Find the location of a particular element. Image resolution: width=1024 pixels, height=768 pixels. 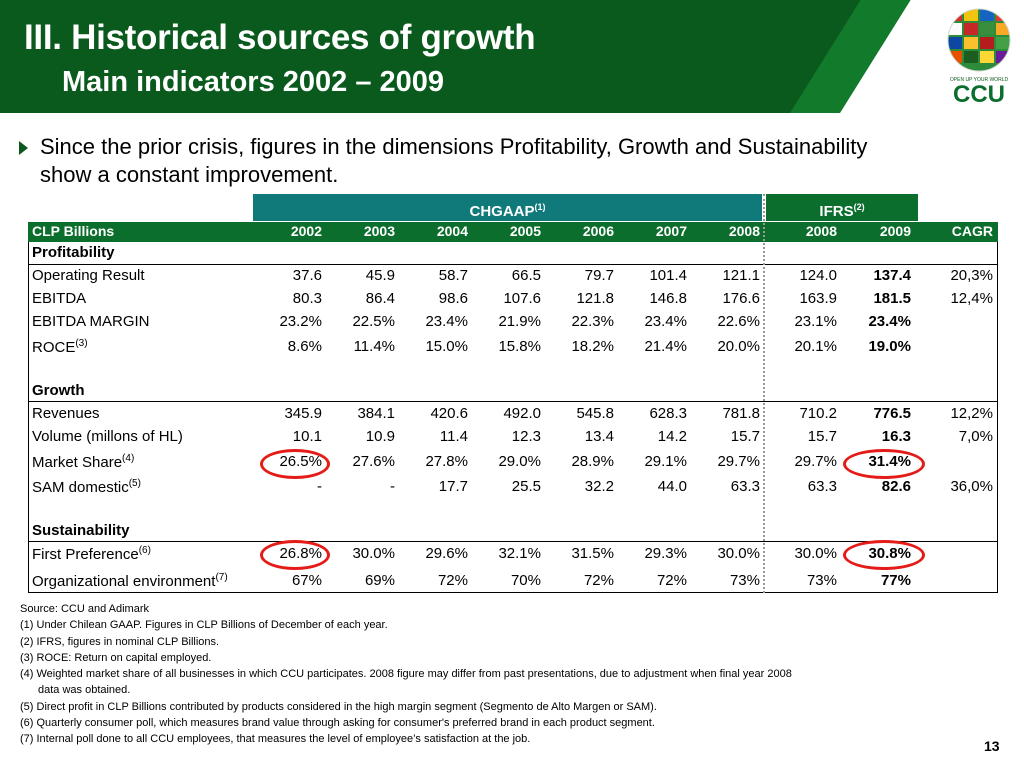

row-label: Market Share(4) is located at coordinates (83, 462).